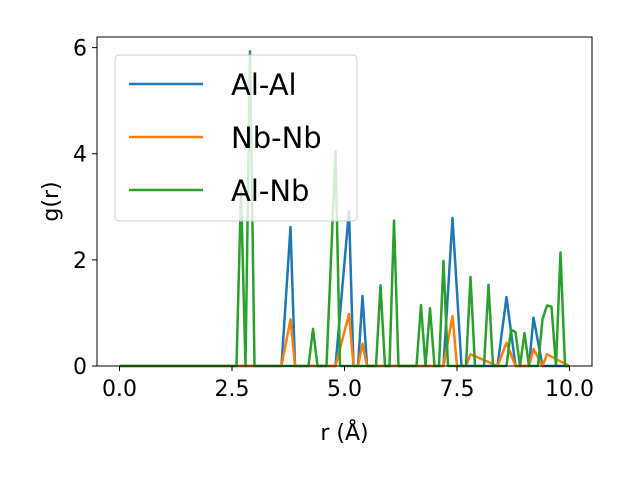  I want to click on y-tick-label: 0, so click(80, 367).